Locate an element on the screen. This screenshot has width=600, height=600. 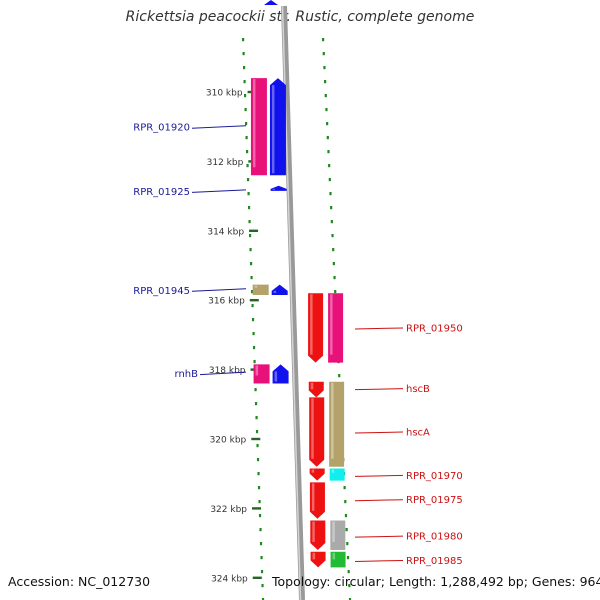
scale-tick-label: 310 kbp is located at coordinates (224, 94).